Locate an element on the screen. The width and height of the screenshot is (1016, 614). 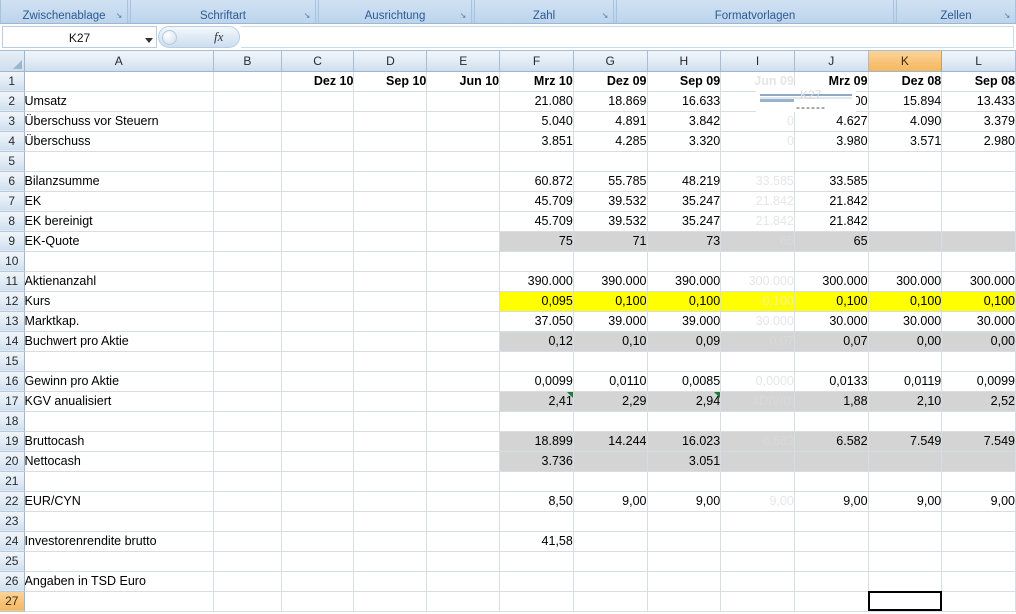
cell-d22 is located at coordinates (390, 501).